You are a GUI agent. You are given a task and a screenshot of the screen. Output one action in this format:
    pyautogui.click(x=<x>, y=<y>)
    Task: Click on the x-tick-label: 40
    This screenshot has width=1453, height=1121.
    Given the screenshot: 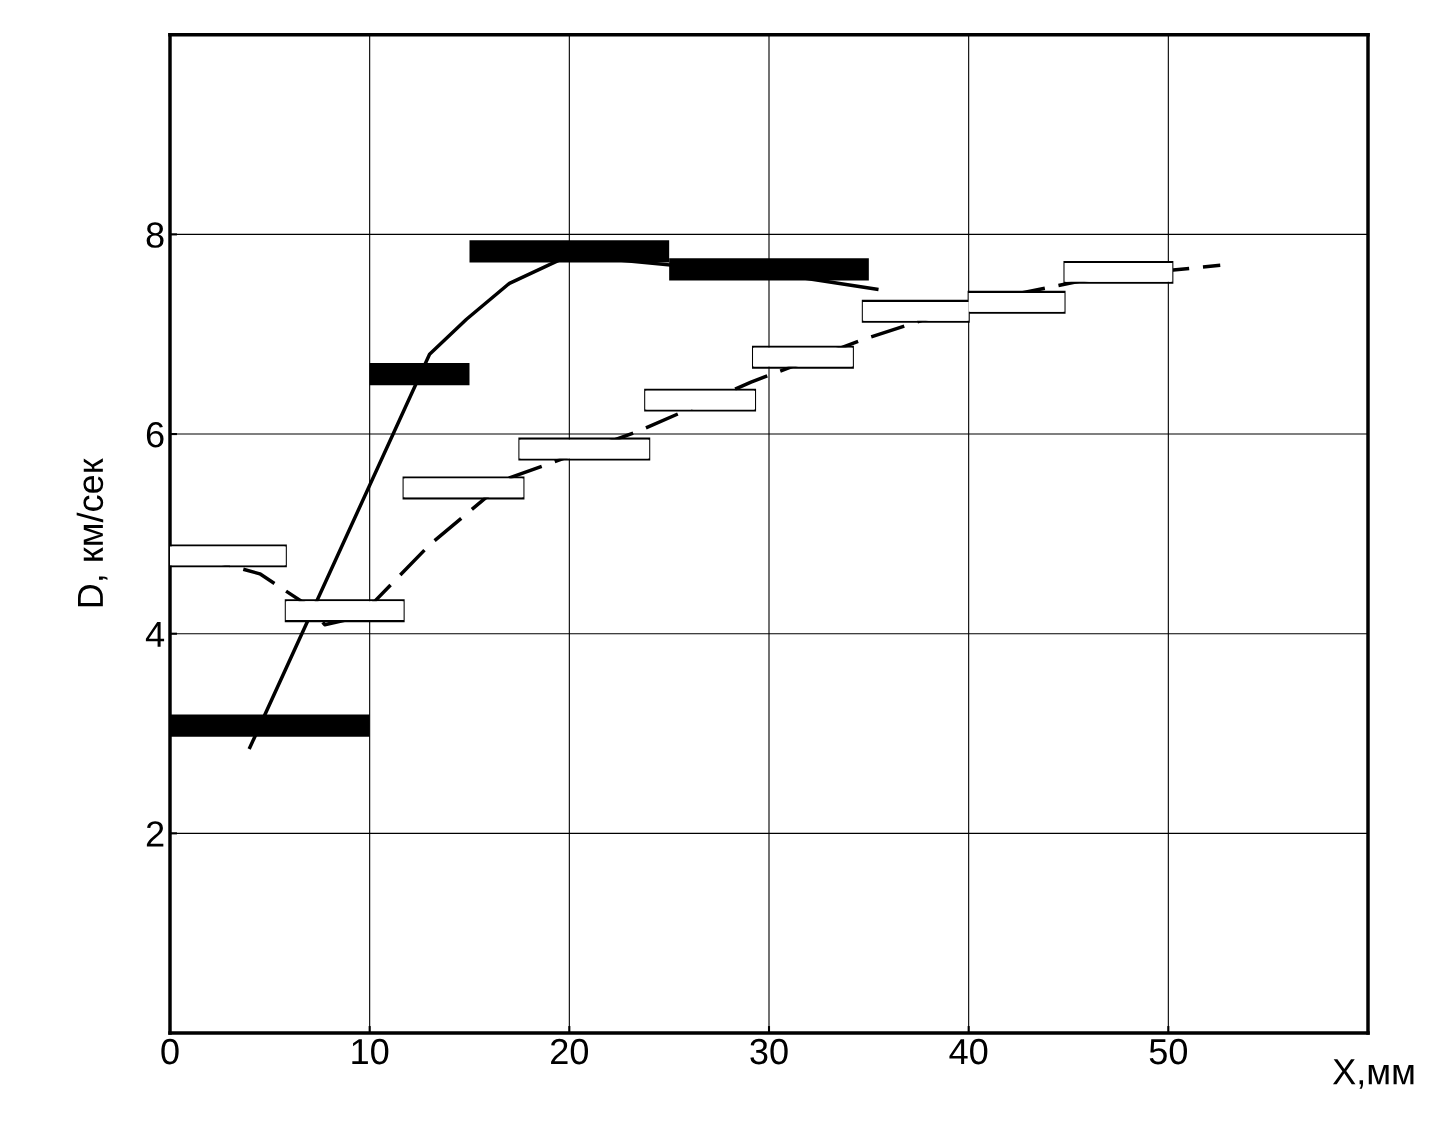 What is the action you would take?
    pyautogui.click(x=968, y=1051)
    